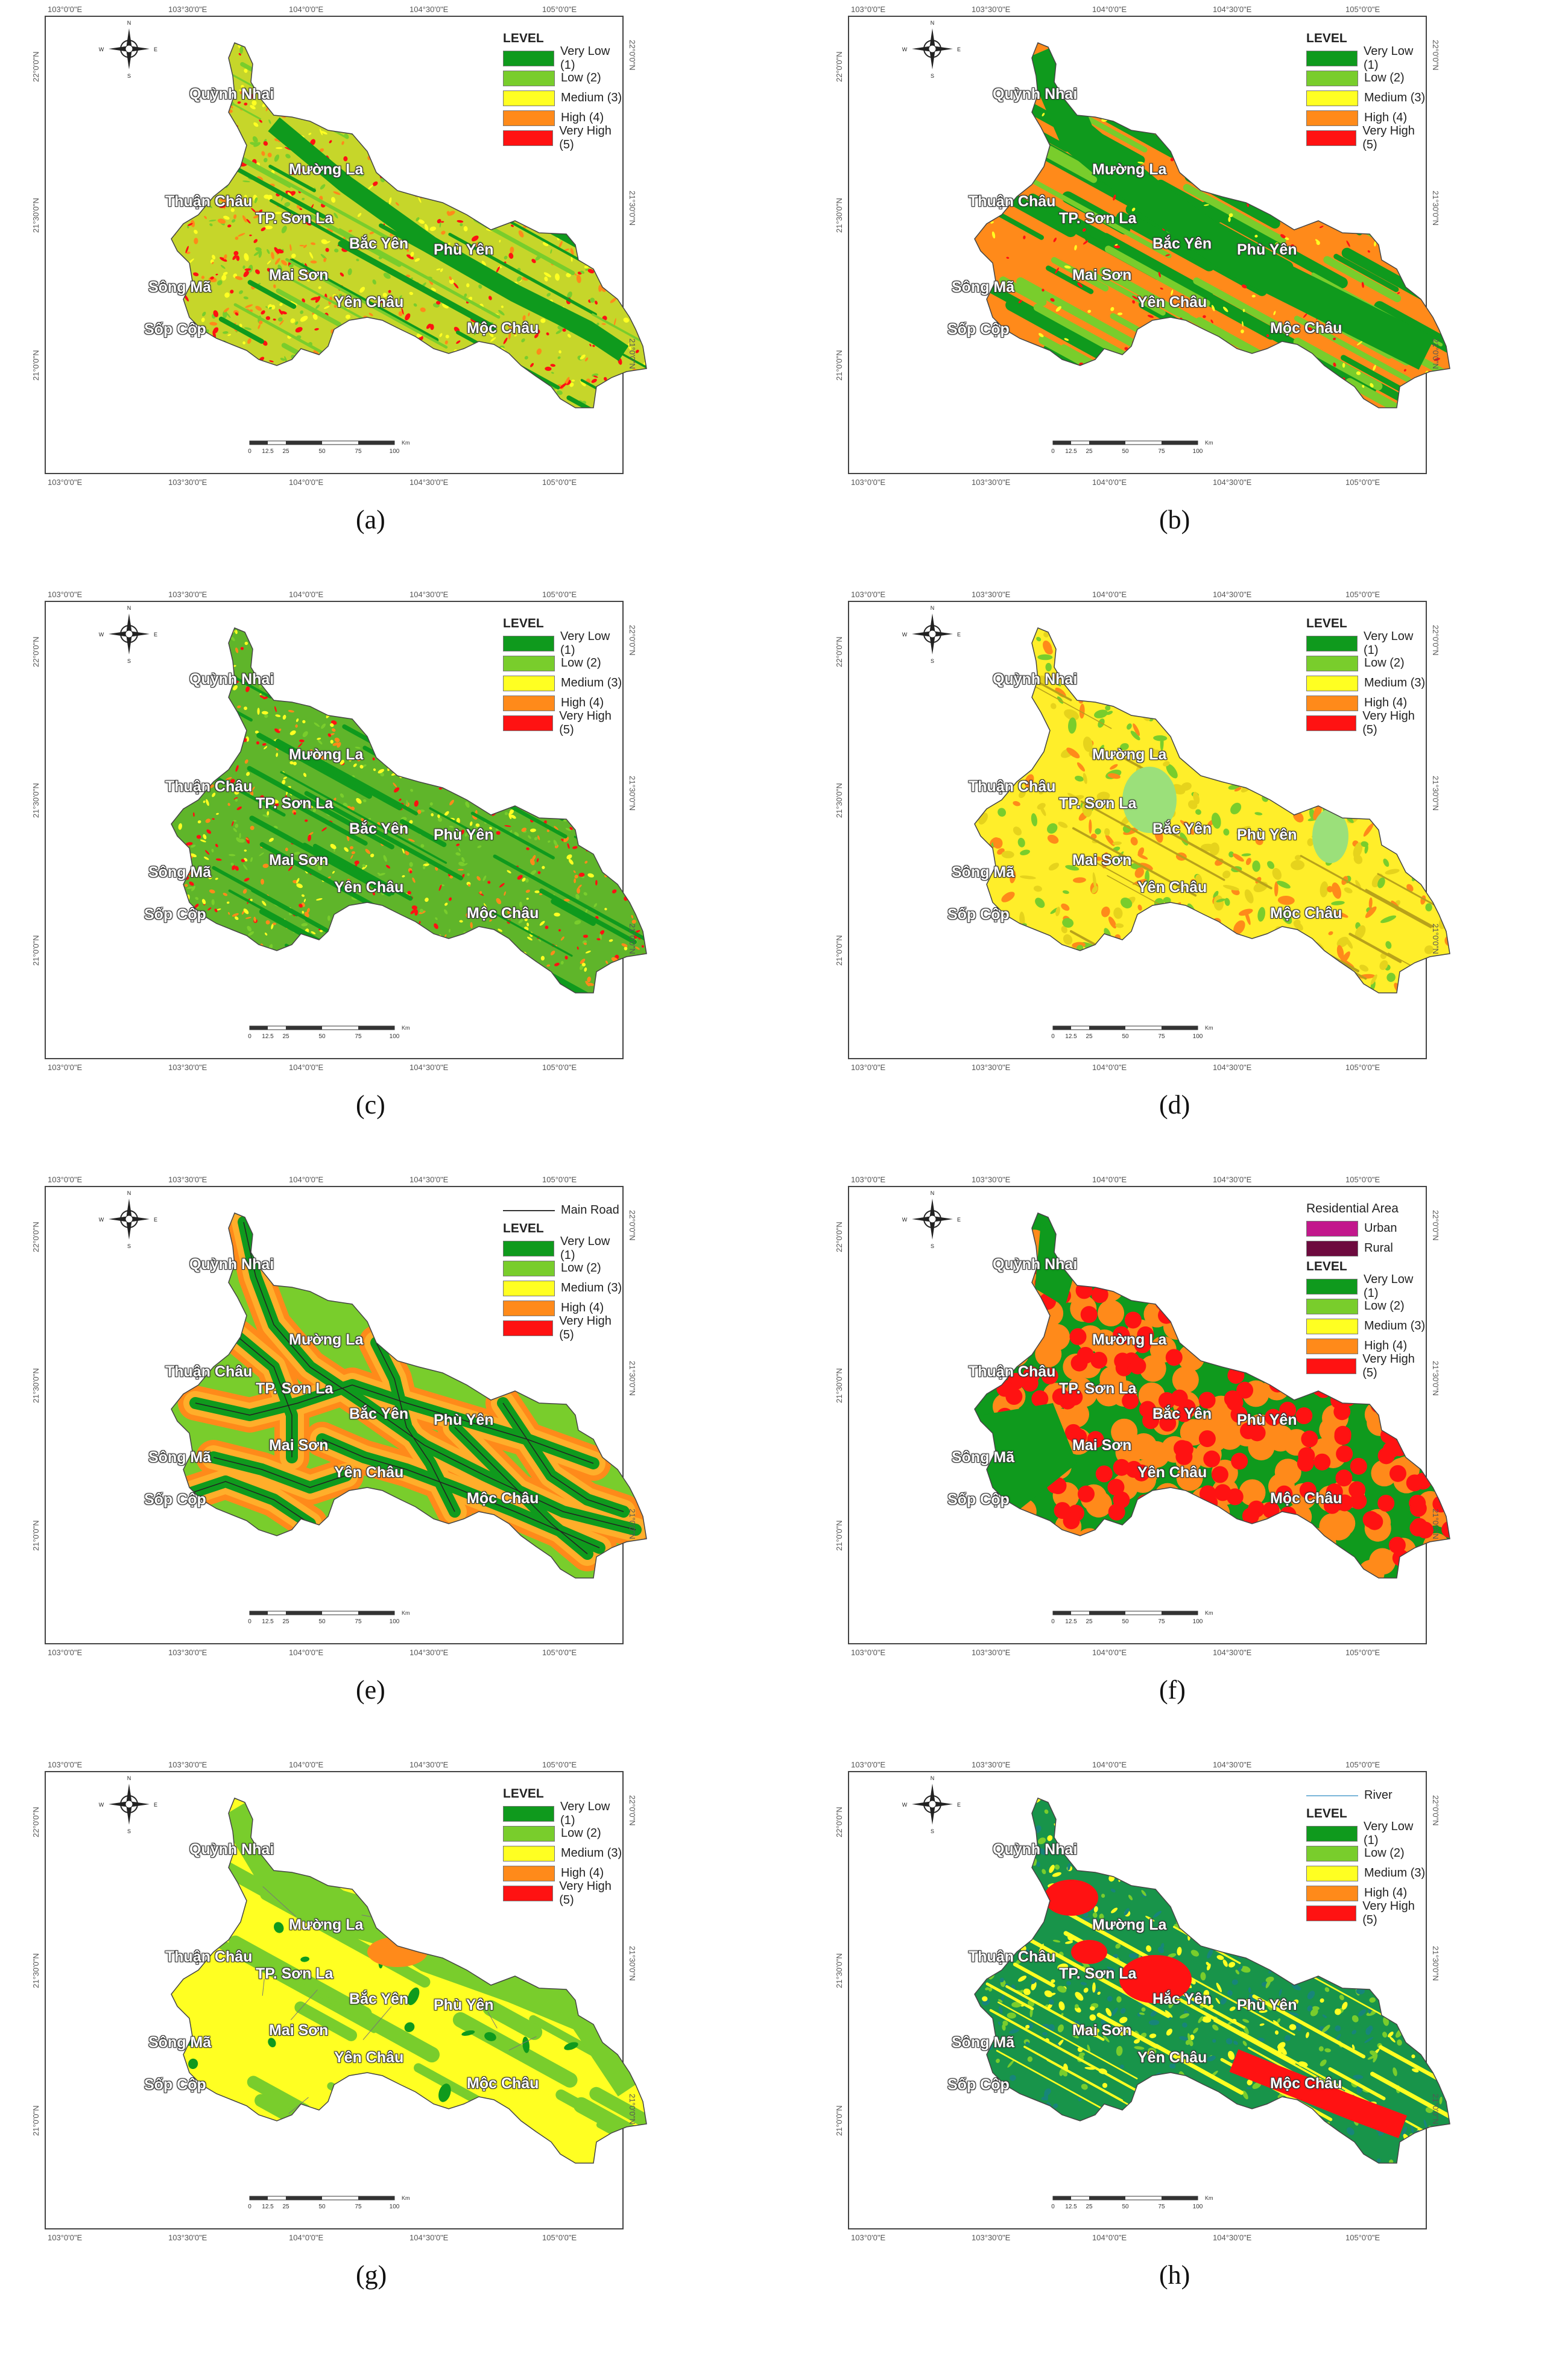  Describe the element at coordinates (1098, 1973) in the screenshot. I see `district-label: TP. Sơn La` at that location.